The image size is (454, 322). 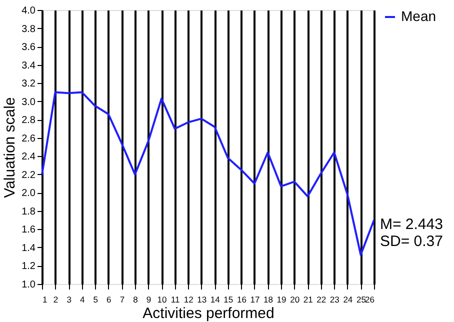 I want to click on x-tick-label: 15, so click(x=229, y=299).